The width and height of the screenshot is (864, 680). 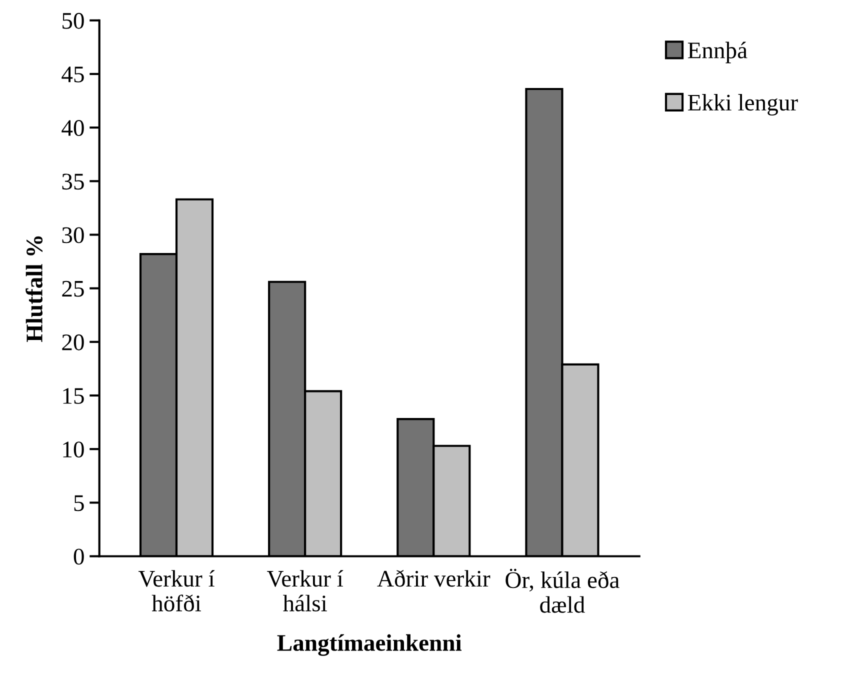 I want to click on legend-label: Ekki lengur, so click(x=743, y=105).